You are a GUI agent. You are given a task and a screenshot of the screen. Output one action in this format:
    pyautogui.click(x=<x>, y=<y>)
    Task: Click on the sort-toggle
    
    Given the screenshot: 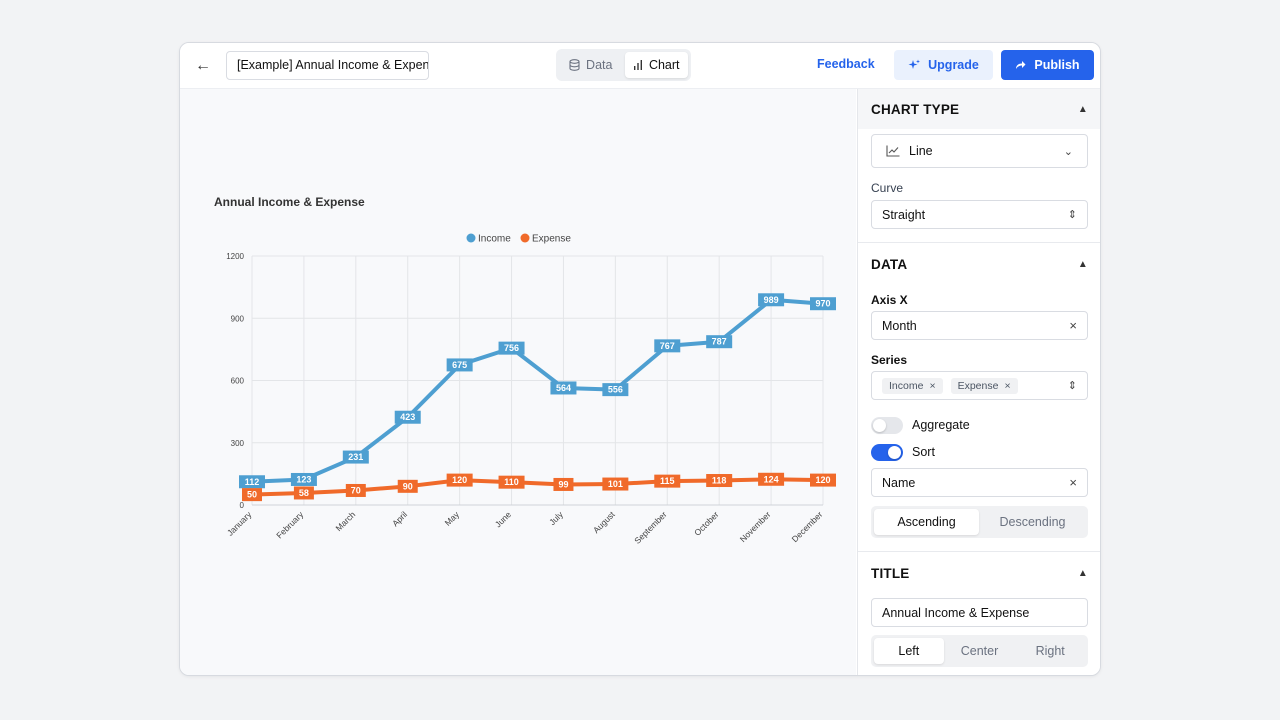 What is the action you would take?
    pyautogui.click(x=887, y=452)
    